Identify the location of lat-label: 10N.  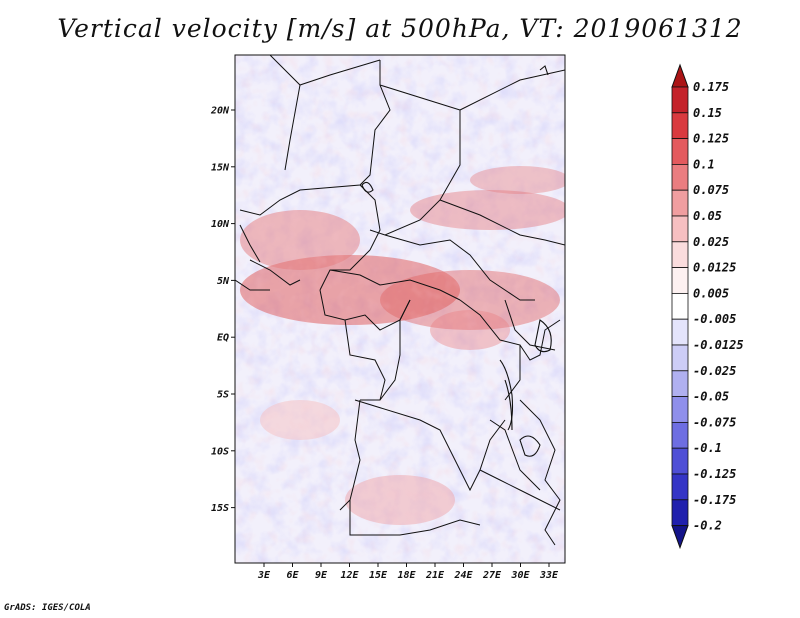
(220, 224).